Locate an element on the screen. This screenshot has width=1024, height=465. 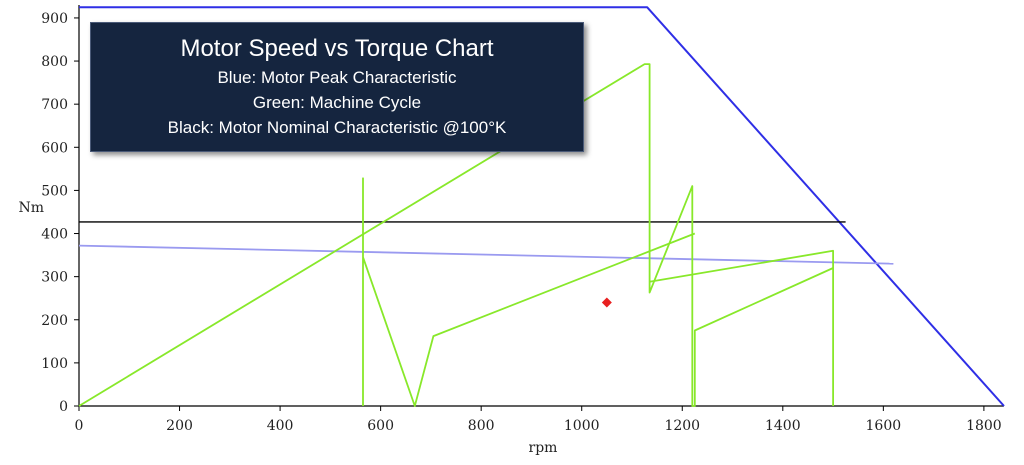
x-tick-label: 800 is located at coordinates (481, 426).